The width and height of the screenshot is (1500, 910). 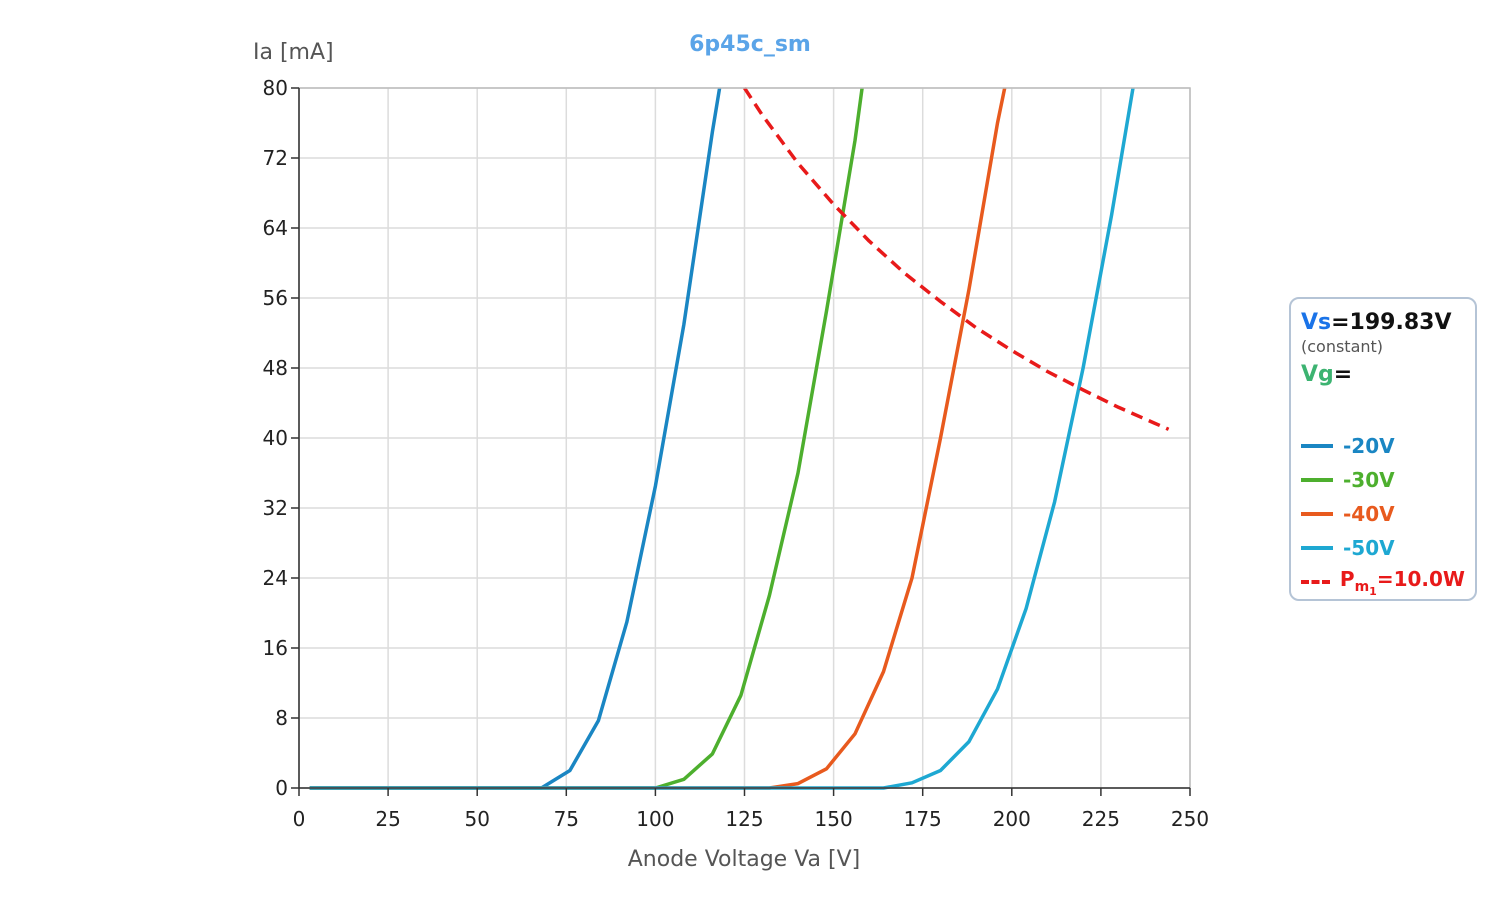 What do you see at coordinates (299, 819) in the screenshot?
I see `x-tick-label-0: 0` at bounding box center [299, 819].